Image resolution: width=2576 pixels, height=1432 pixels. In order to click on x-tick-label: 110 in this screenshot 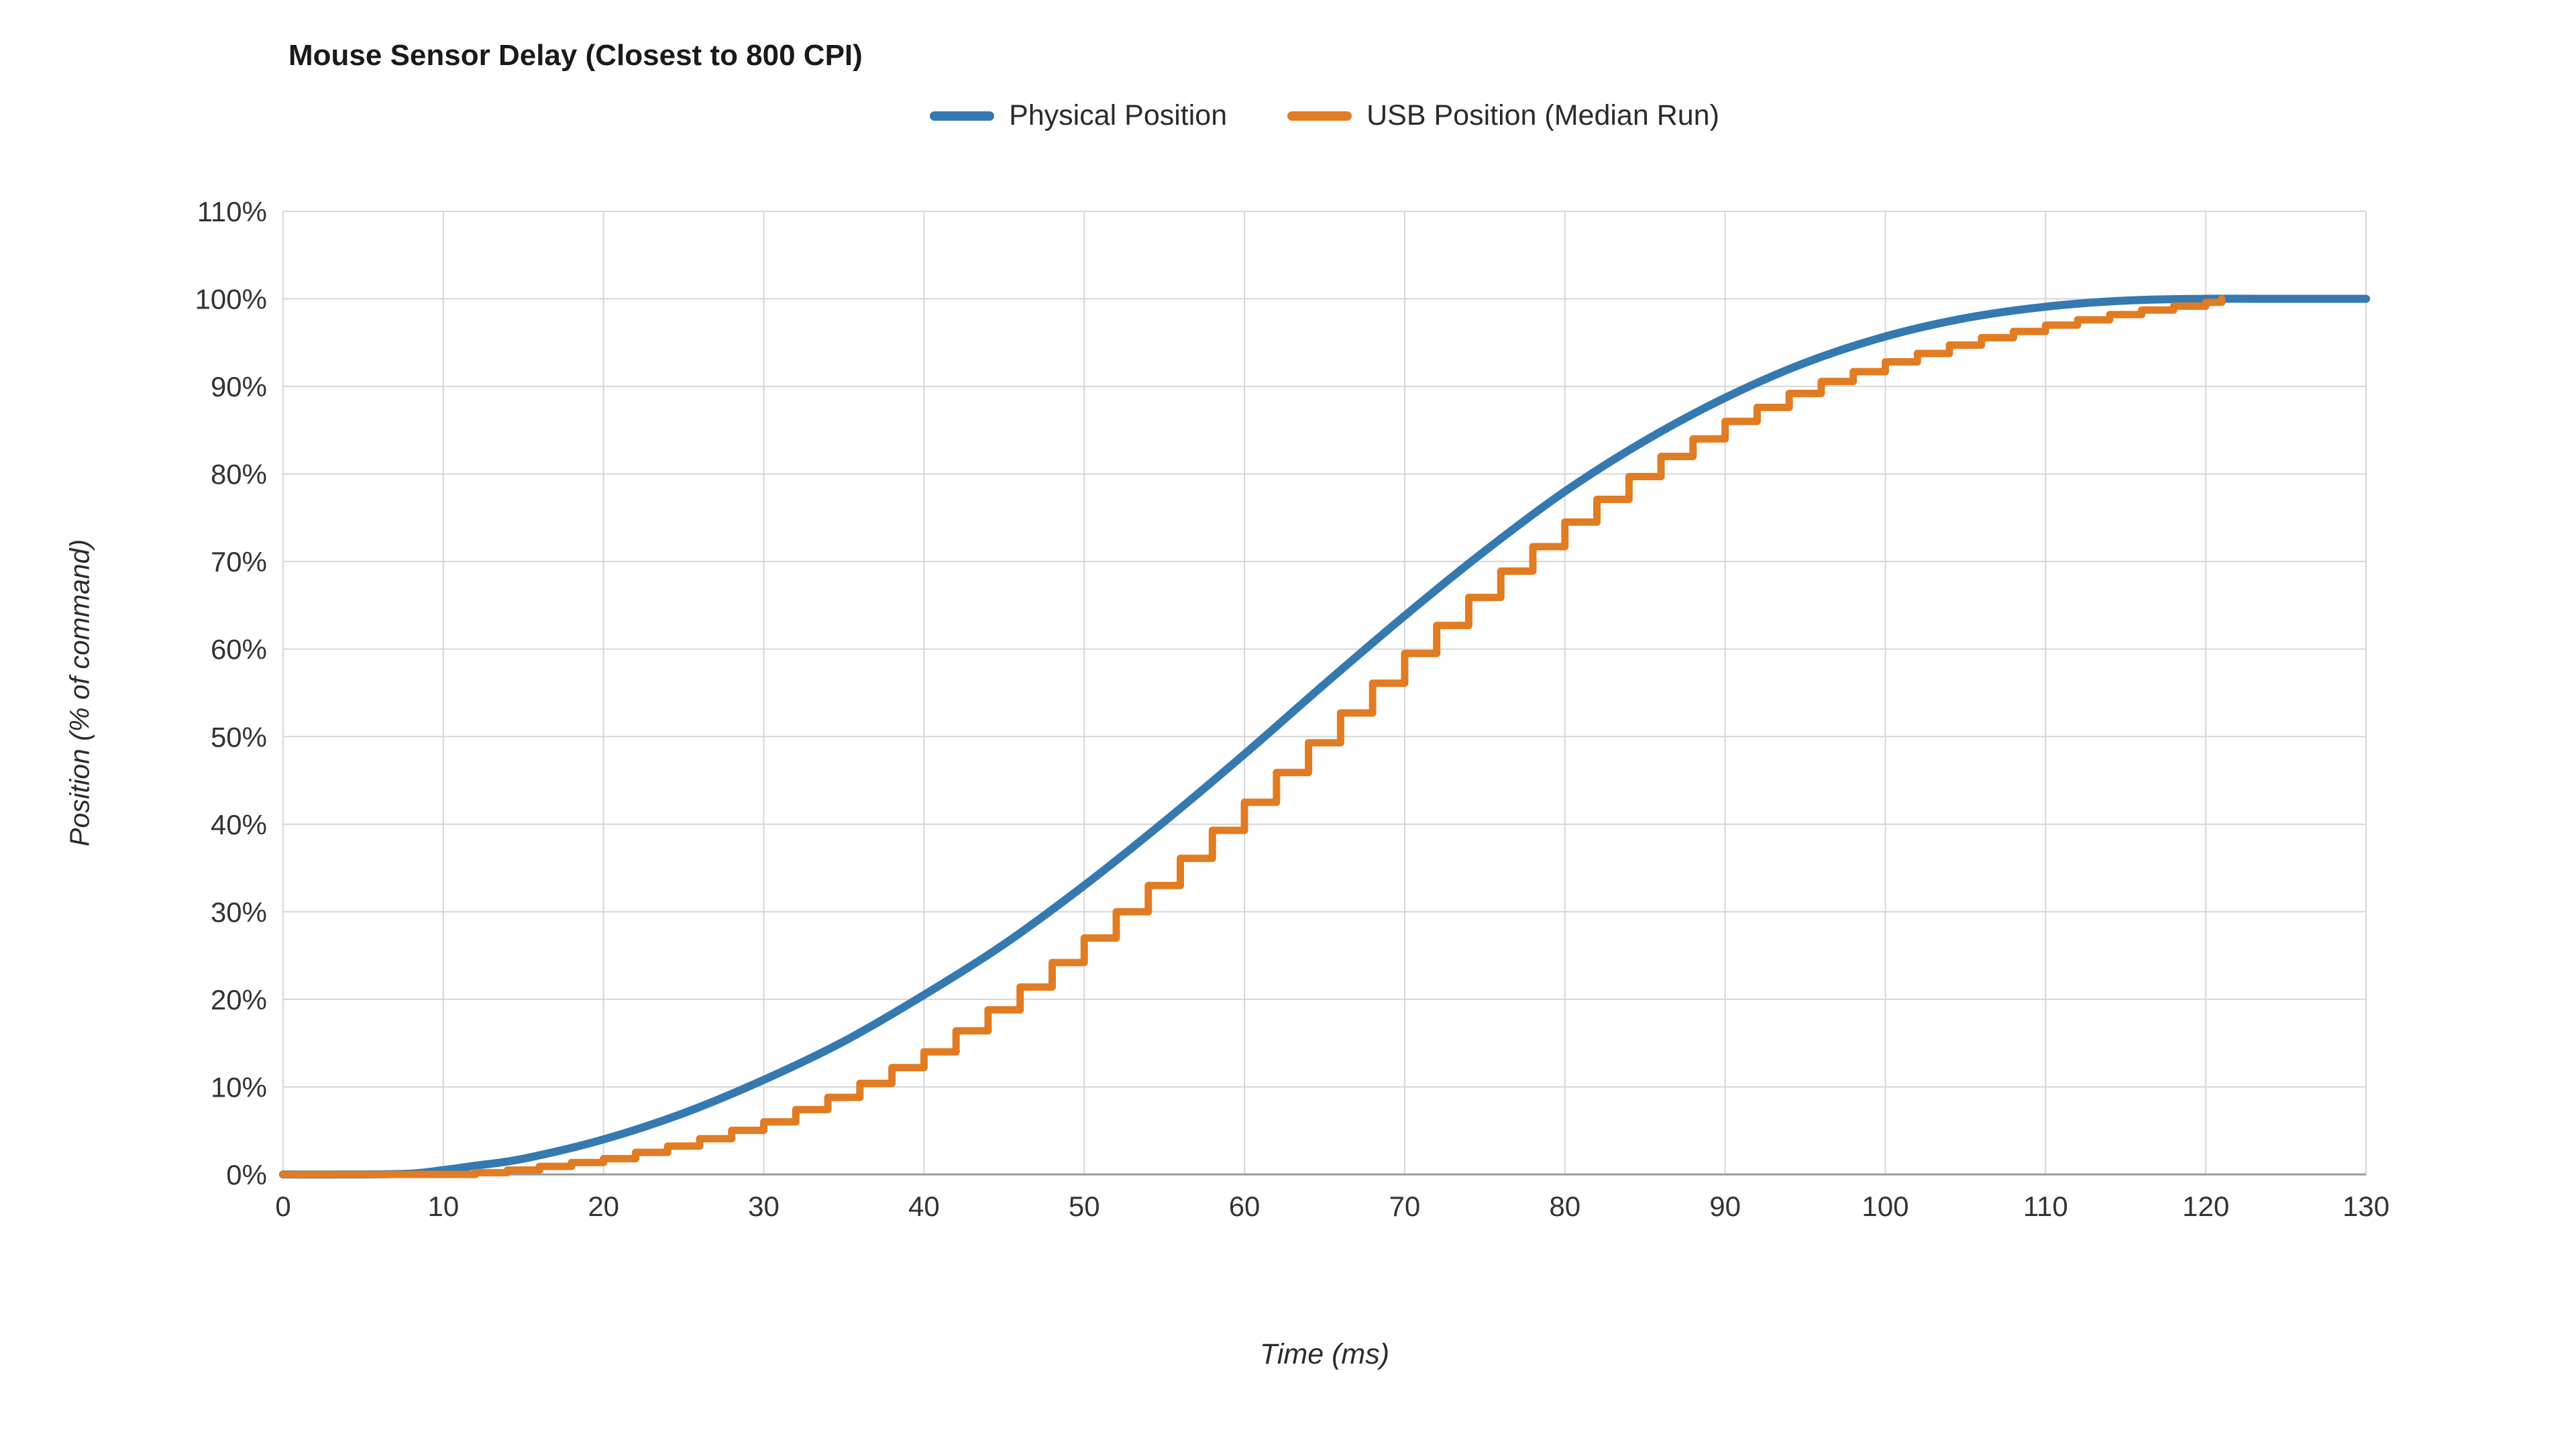, I will do `click(2045, 1206)`.